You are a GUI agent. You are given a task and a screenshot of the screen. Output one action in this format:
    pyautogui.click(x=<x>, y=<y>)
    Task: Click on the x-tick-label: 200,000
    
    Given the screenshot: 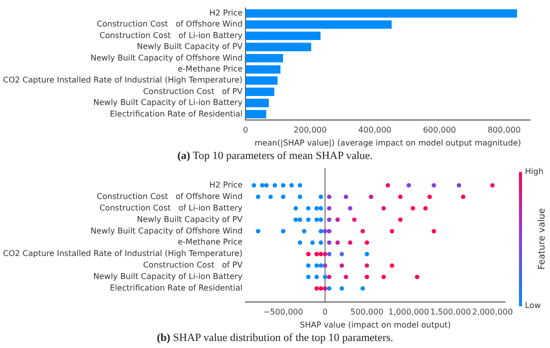 What is the action you would take?
    pyautogui.click(x=310, y=130)
    